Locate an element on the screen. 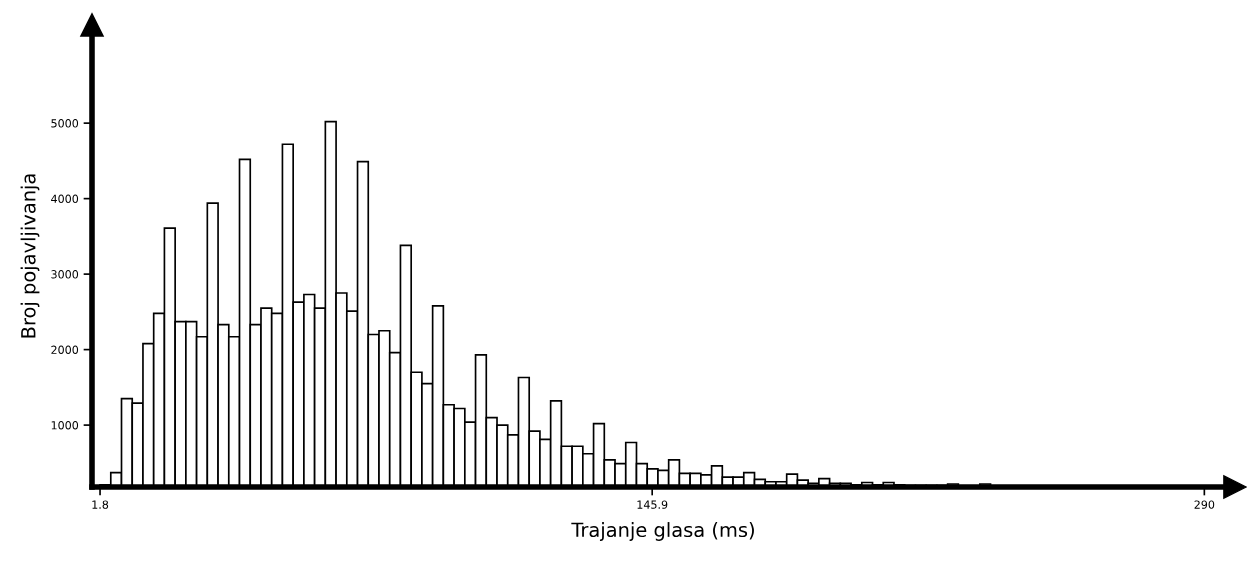 The width and height of the screenshot is (1247, 562). y-axis-title: Broj pojavljivanja is located at coordinates (30, 256).